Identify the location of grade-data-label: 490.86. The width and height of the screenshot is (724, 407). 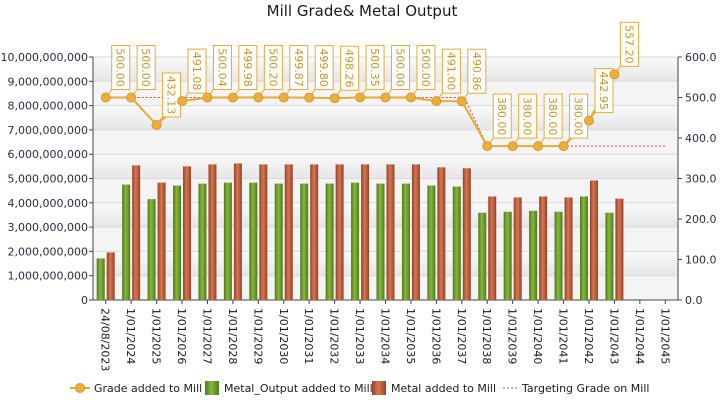
(476, 71).